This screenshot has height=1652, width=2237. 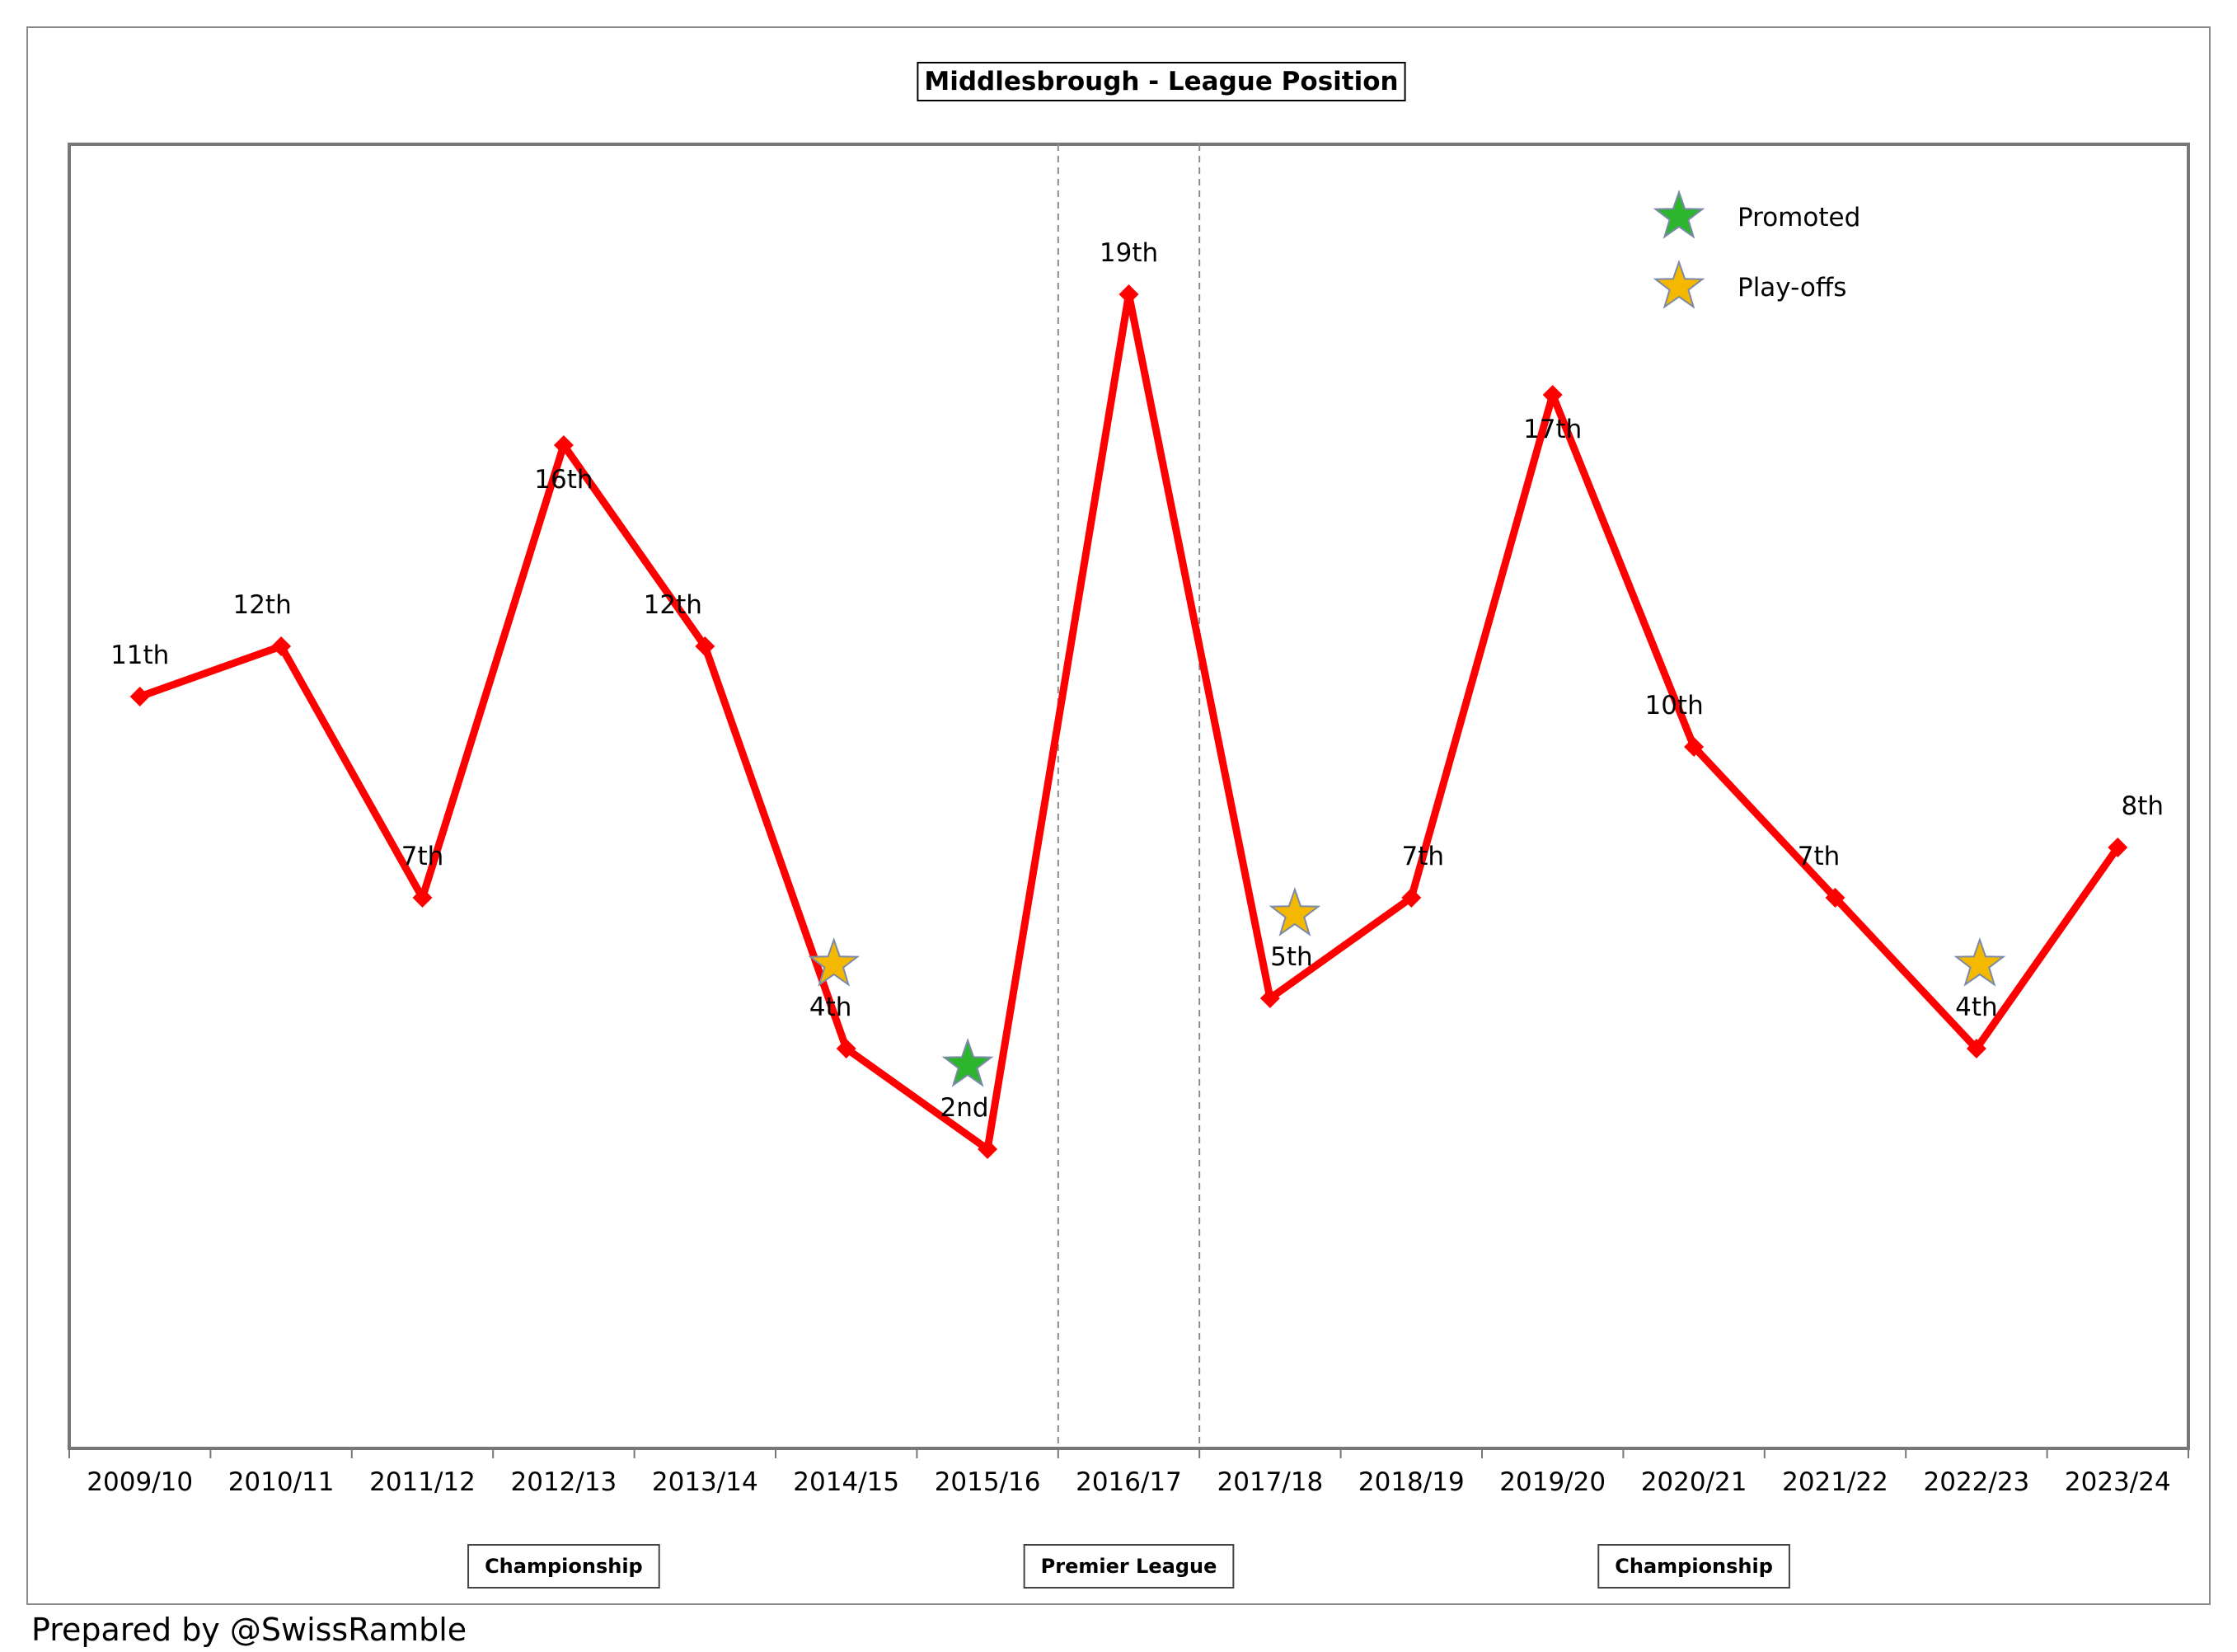 What do you see at coordinates (1679, 284) in the screenshot?
I see `playoffs-legend-star-icon` at bounding box center [1679, 284].